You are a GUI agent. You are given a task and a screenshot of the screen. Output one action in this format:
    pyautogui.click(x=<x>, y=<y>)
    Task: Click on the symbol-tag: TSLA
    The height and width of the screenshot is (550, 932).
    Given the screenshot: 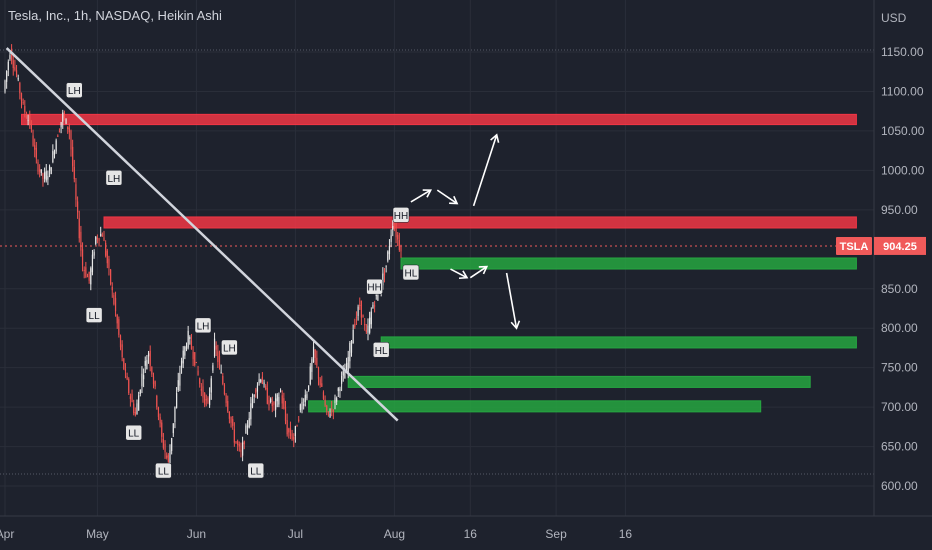 What is the action you would take?
    pyautogui.click(x=854, y=245)
    